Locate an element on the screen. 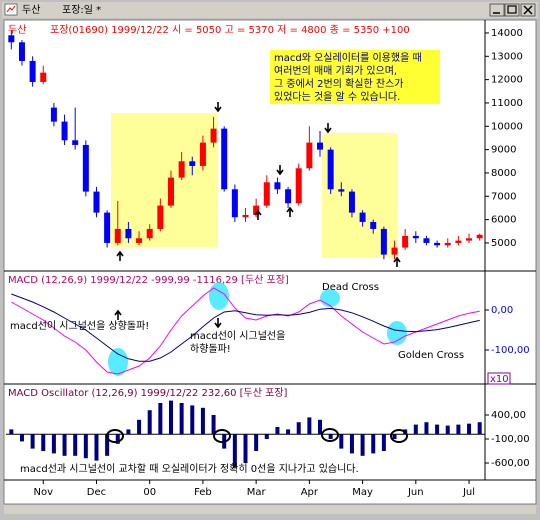 The height and width of the screenshot is (520, 540). y-tick-label: 14000 is located at coordinates (507, 33).